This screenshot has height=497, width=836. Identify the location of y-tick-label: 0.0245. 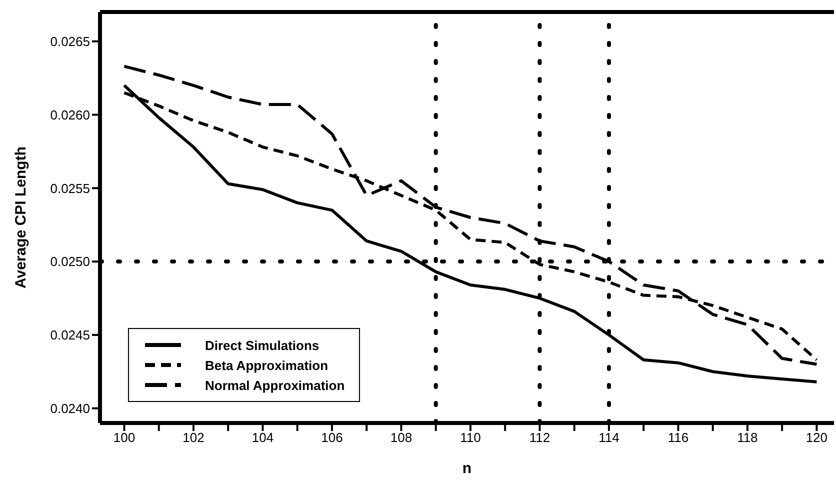
(70, 335).